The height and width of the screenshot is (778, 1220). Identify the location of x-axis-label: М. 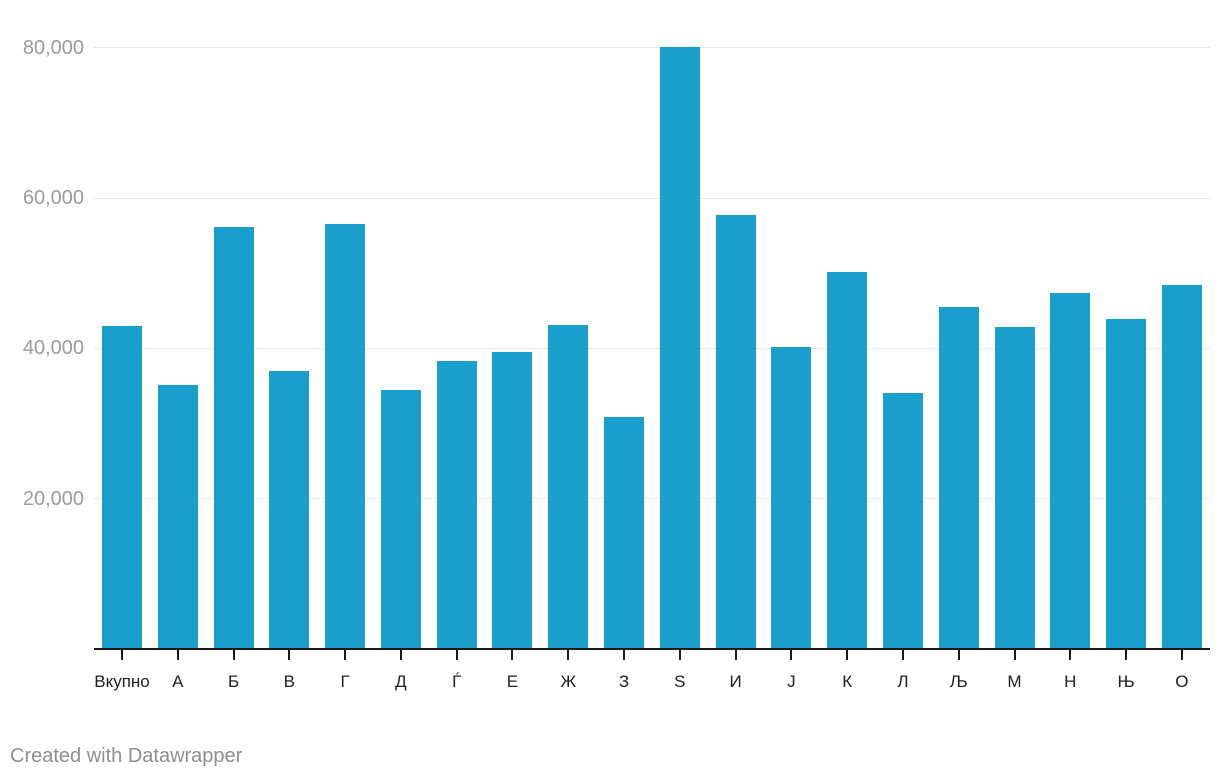
(1014, 681).